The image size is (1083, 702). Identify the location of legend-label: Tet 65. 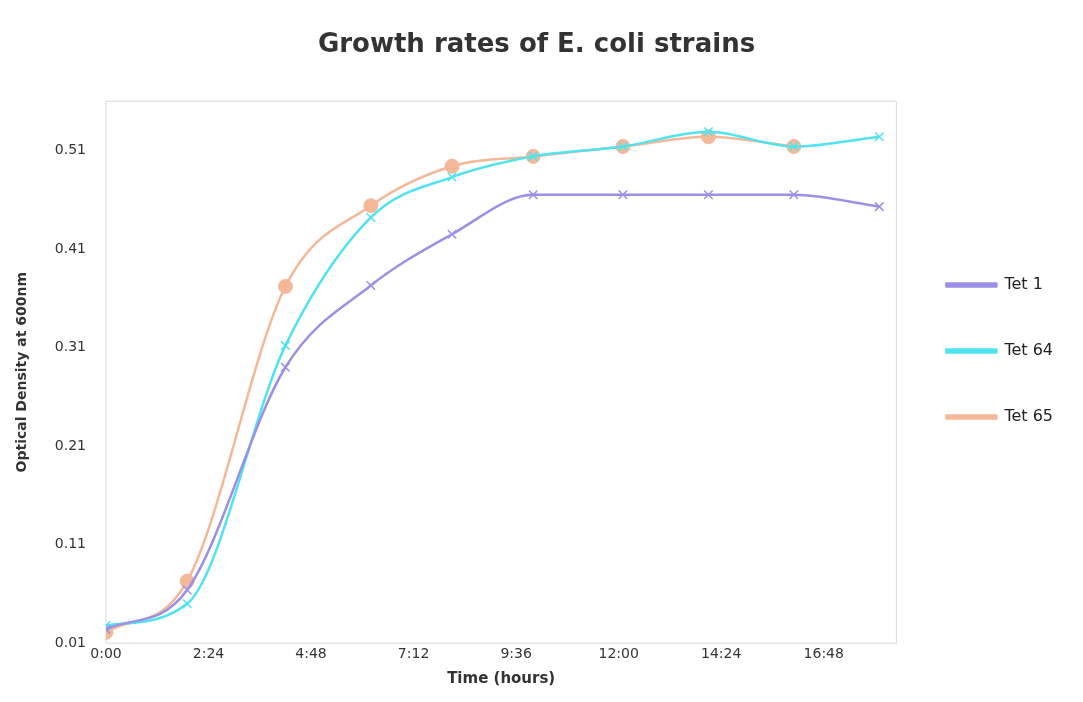
(1028, 416).